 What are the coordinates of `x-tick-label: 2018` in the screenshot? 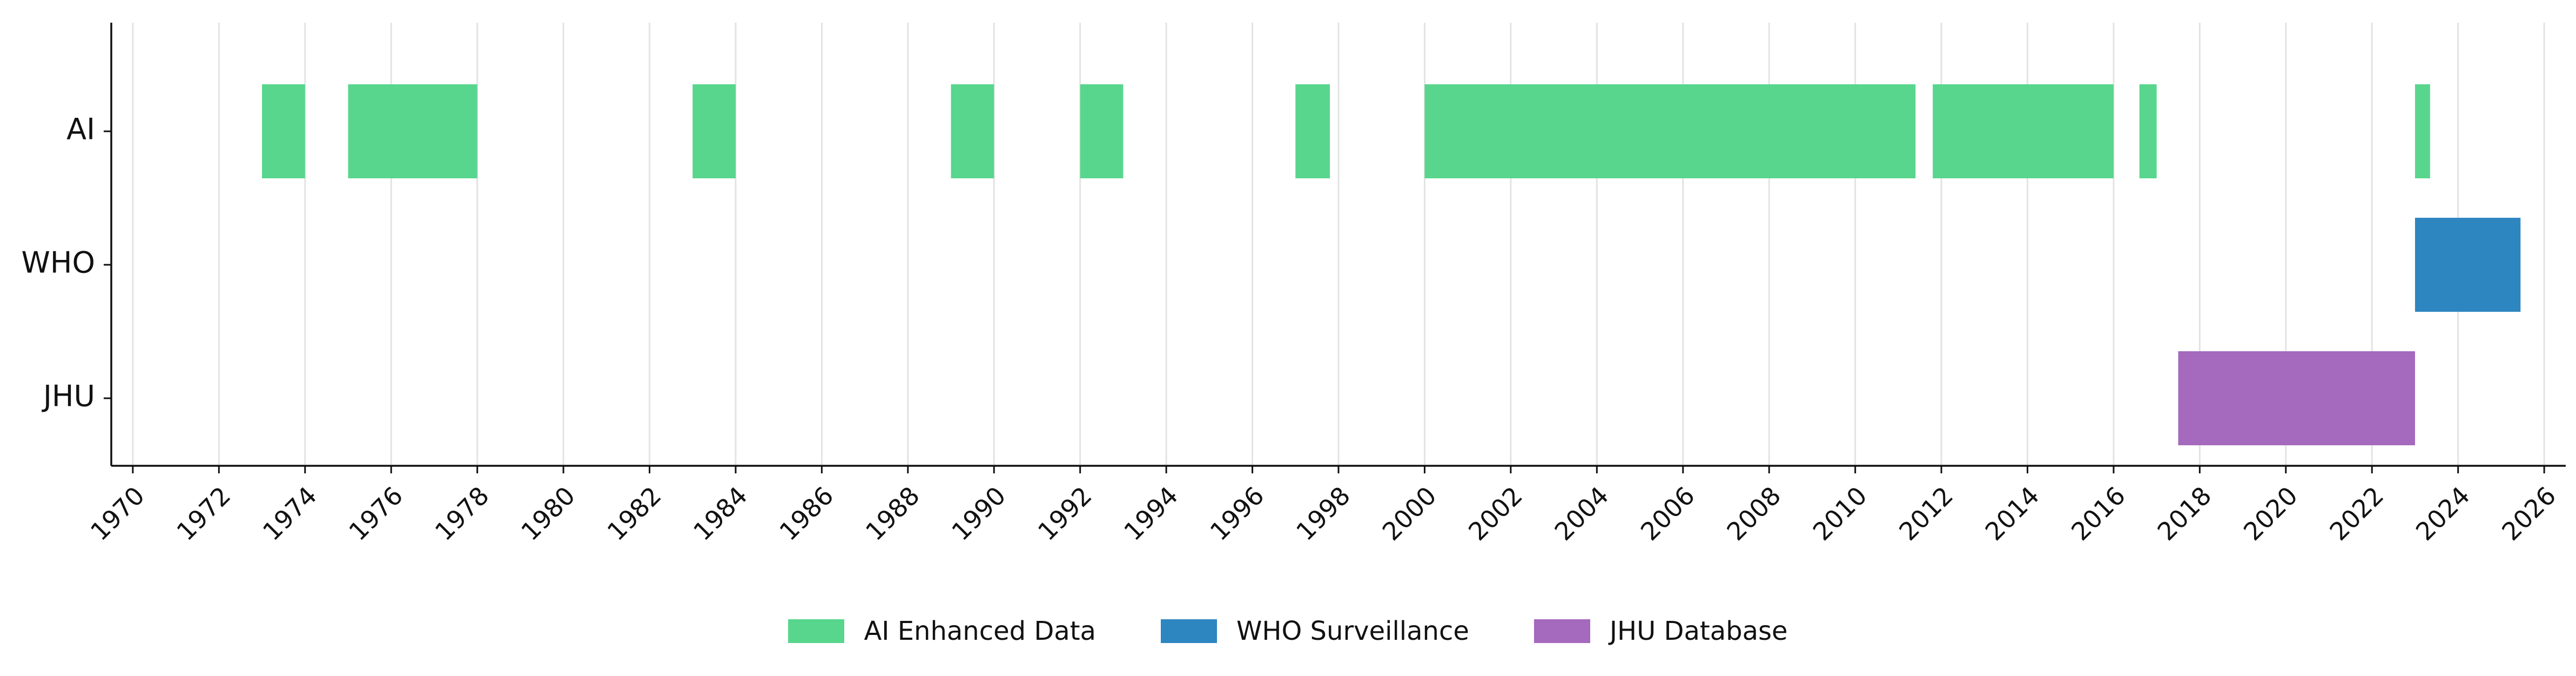 It's located at (2184, 514).